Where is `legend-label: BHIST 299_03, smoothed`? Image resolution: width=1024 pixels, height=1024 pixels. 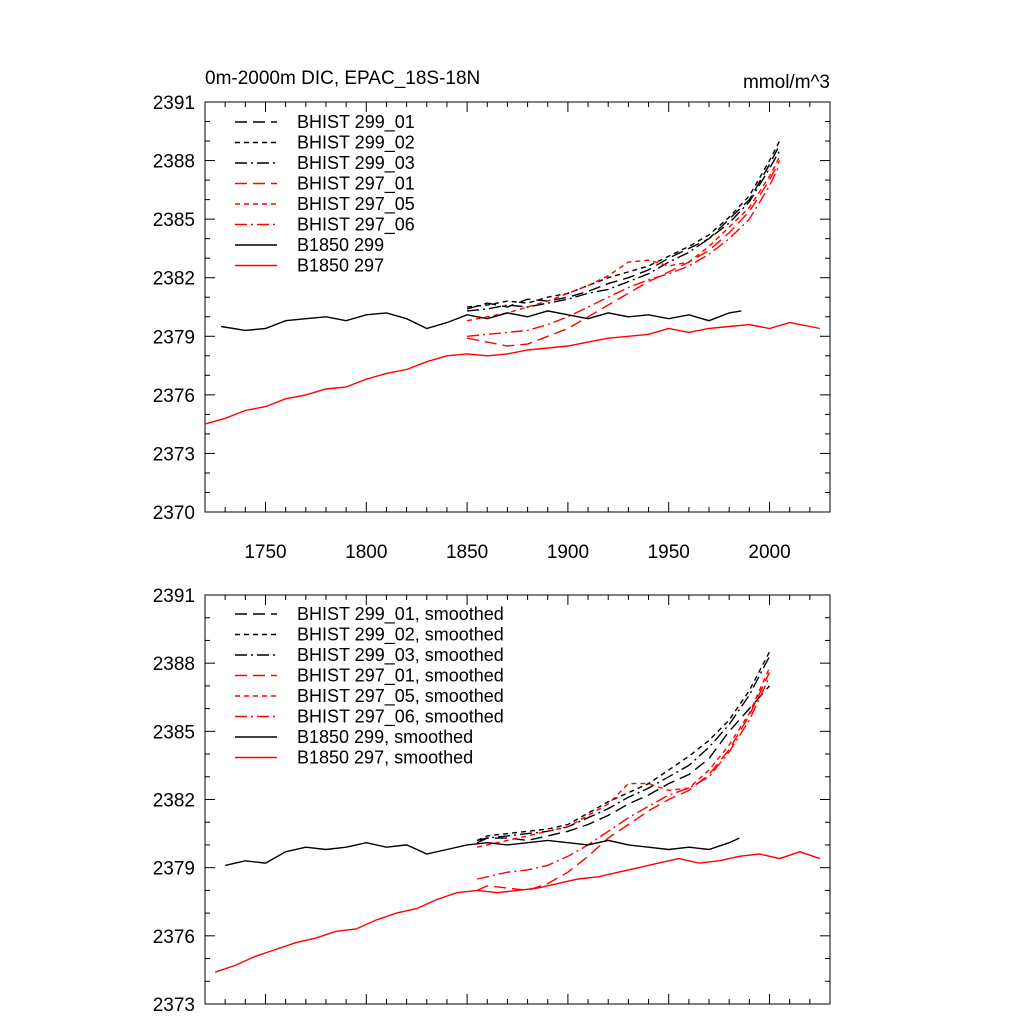 legend-label: BHIST 299_03, smoothed is located at coordinates (400, 655).